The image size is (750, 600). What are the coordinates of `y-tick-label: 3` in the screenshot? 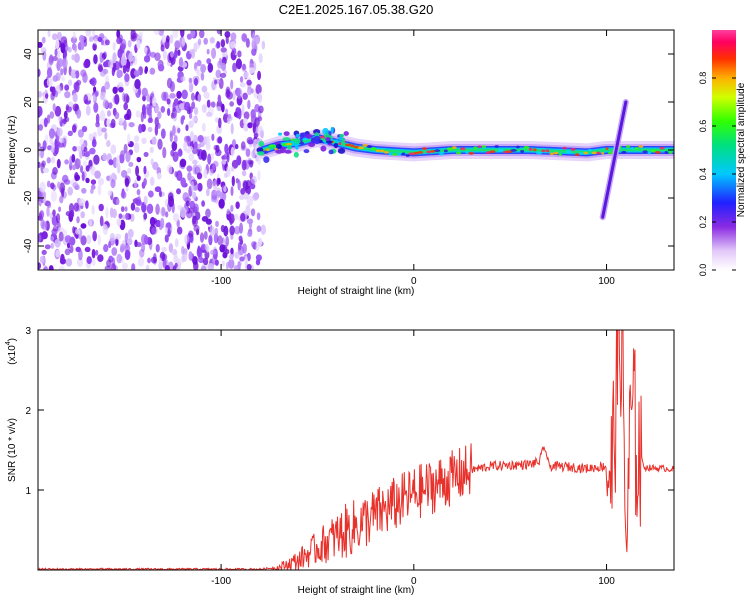 It's located at (28, 331).